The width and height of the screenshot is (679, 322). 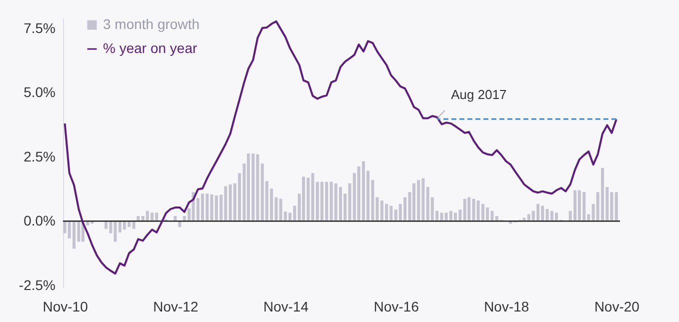 I want to click on legend-label: % year on year, so click(x=150, y=48).